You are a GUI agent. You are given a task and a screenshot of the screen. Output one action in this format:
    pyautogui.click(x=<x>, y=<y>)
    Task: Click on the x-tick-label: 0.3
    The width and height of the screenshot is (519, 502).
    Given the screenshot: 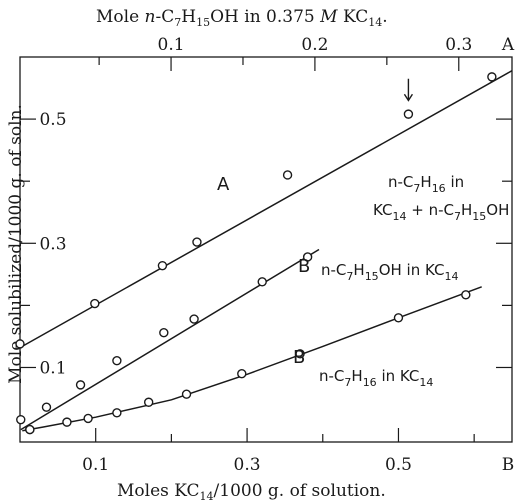 What is the action you would take?
    pyautogui.click(x=247, y=465)
    